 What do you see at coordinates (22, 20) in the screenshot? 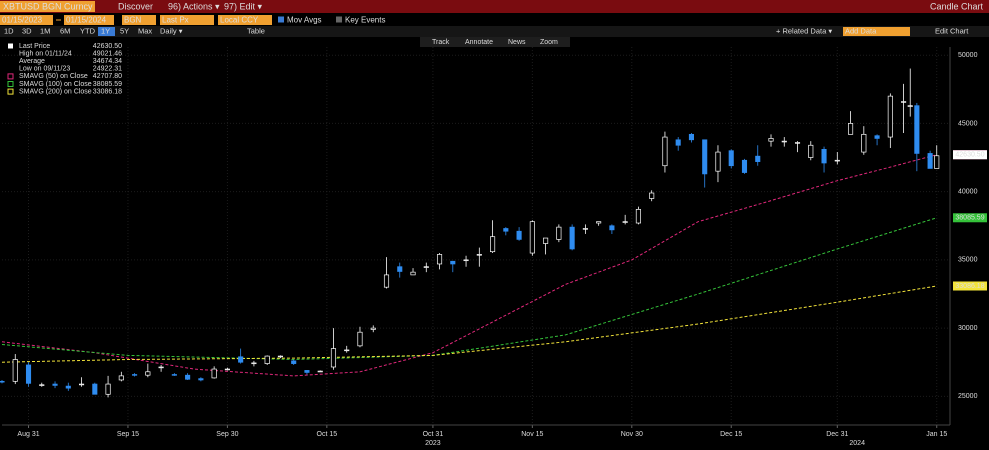
I see `field: 01/15/2023` at bounding box center [22, 20].